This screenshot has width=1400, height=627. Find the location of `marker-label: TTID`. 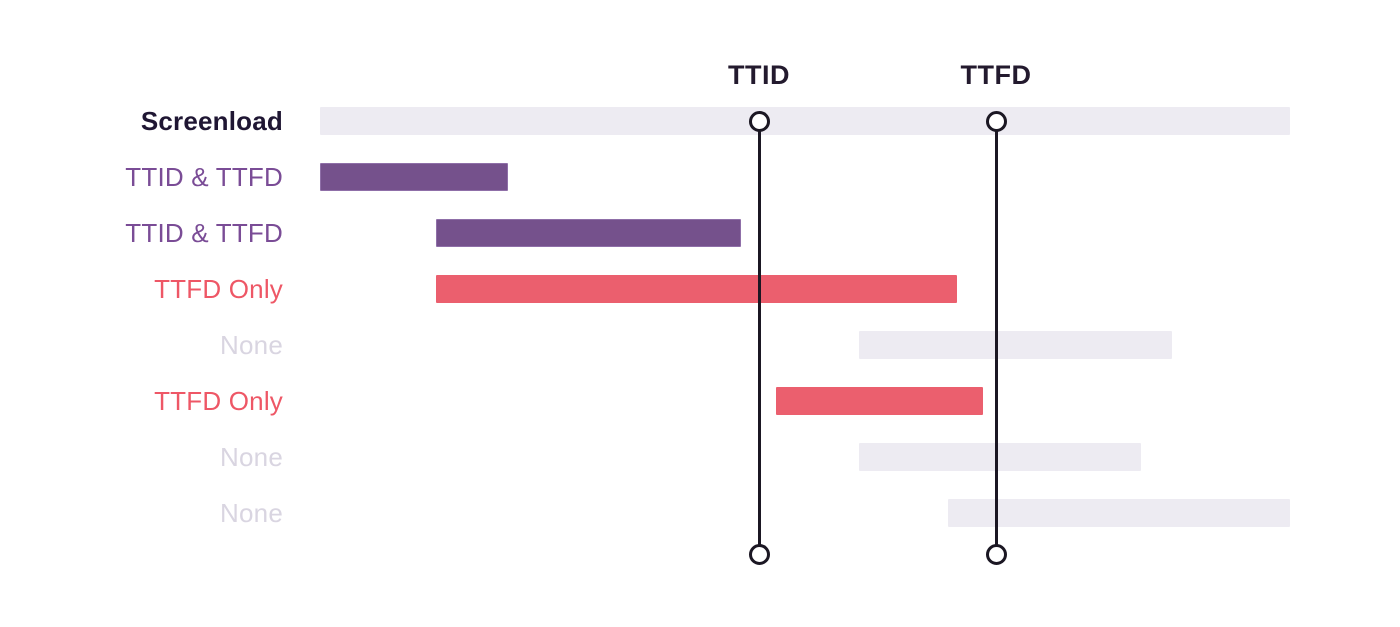

marker-label: TTID is located at coordinates (759, 75).